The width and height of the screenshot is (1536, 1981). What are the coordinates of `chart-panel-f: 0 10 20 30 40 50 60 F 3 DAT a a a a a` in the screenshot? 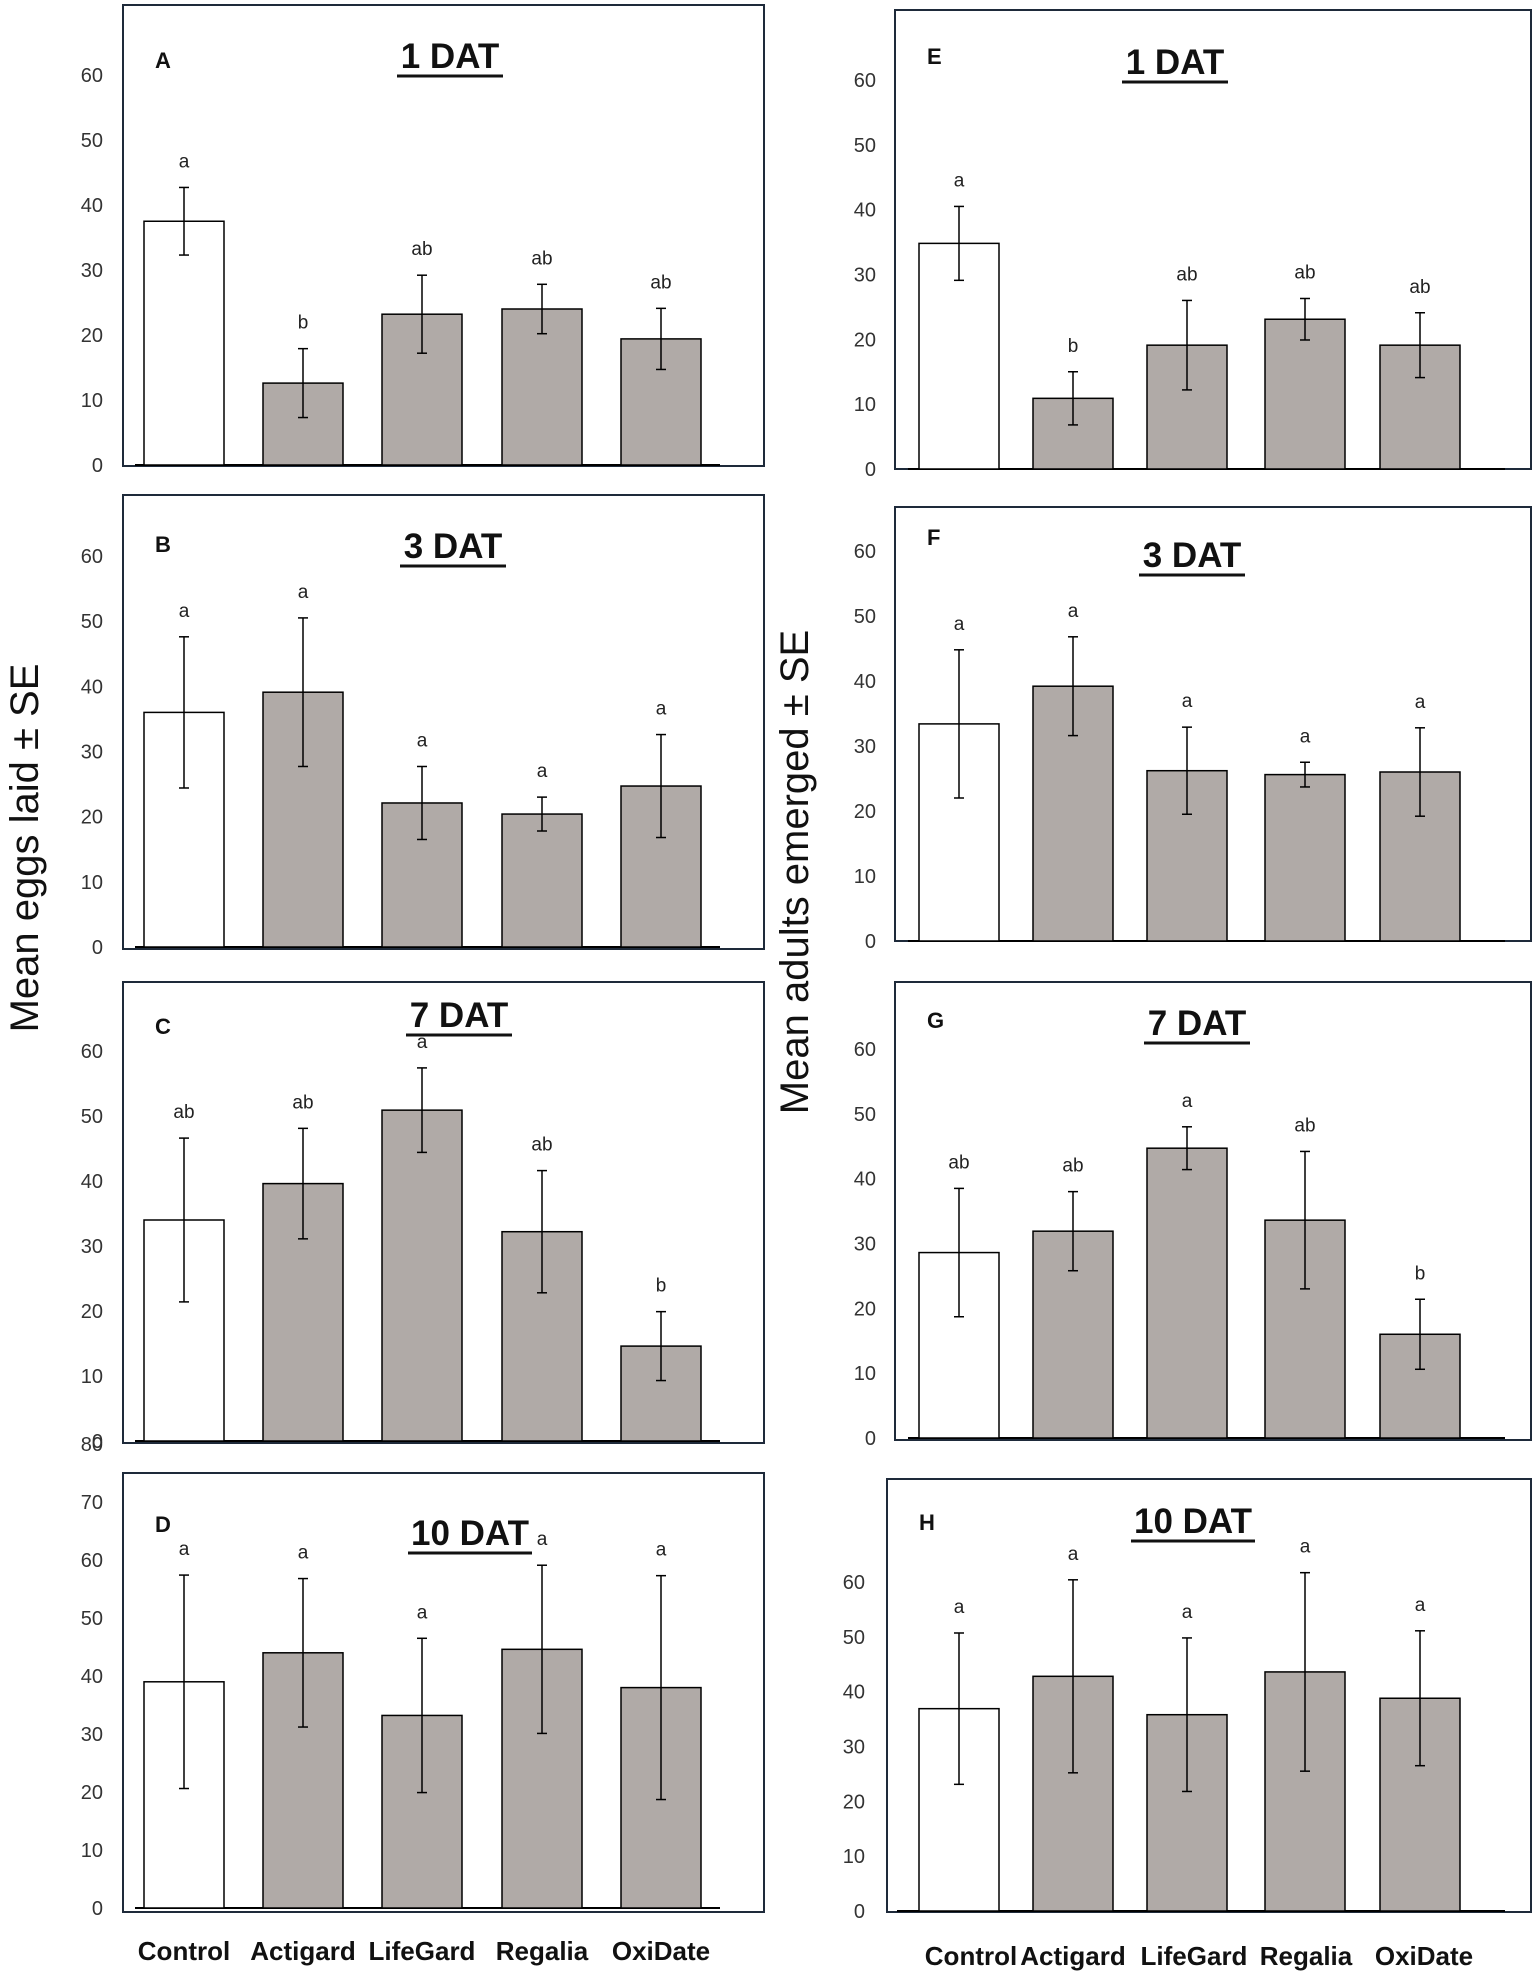 It's located at (1193, 729).